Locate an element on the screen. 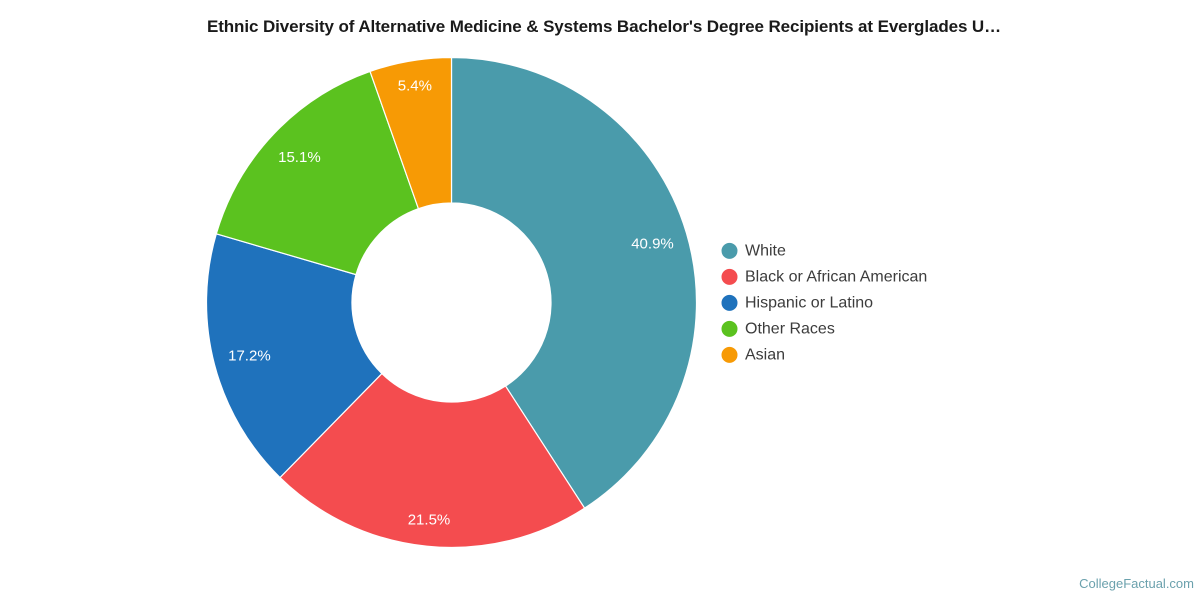 This screenshot has width=1200, height=600. svg-text: 40.9% is located at coordinates (652, 244).